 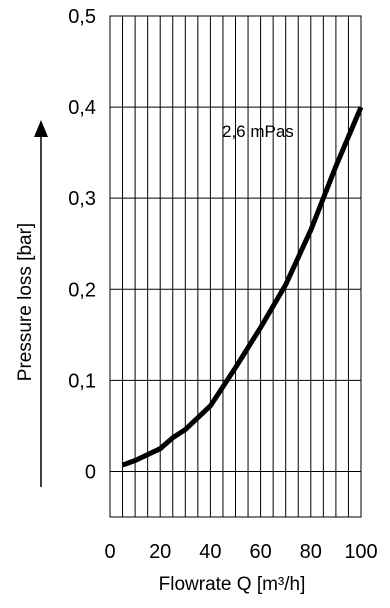 I want to click on y-tick-label: 0,1, so click(x=82, y=381).